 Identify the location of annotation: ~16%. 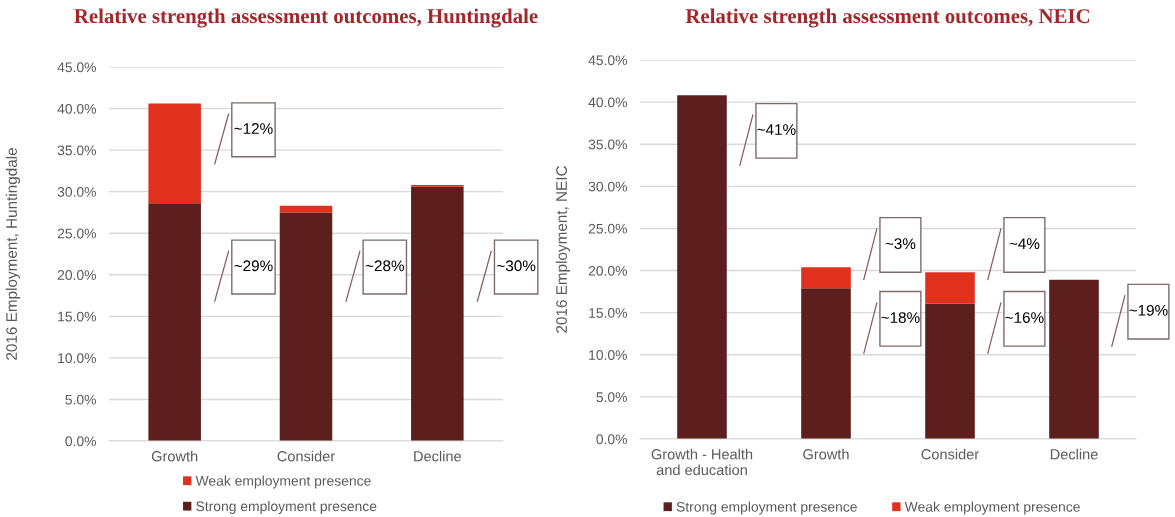
(1024, 317).